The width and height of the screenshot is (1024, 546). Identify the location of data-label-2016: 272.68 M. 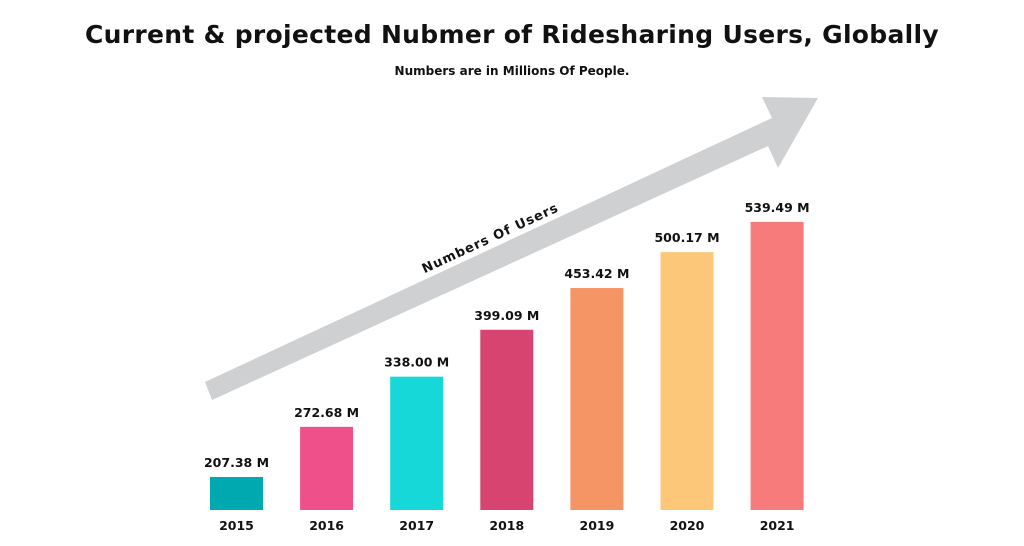
(326, 412).